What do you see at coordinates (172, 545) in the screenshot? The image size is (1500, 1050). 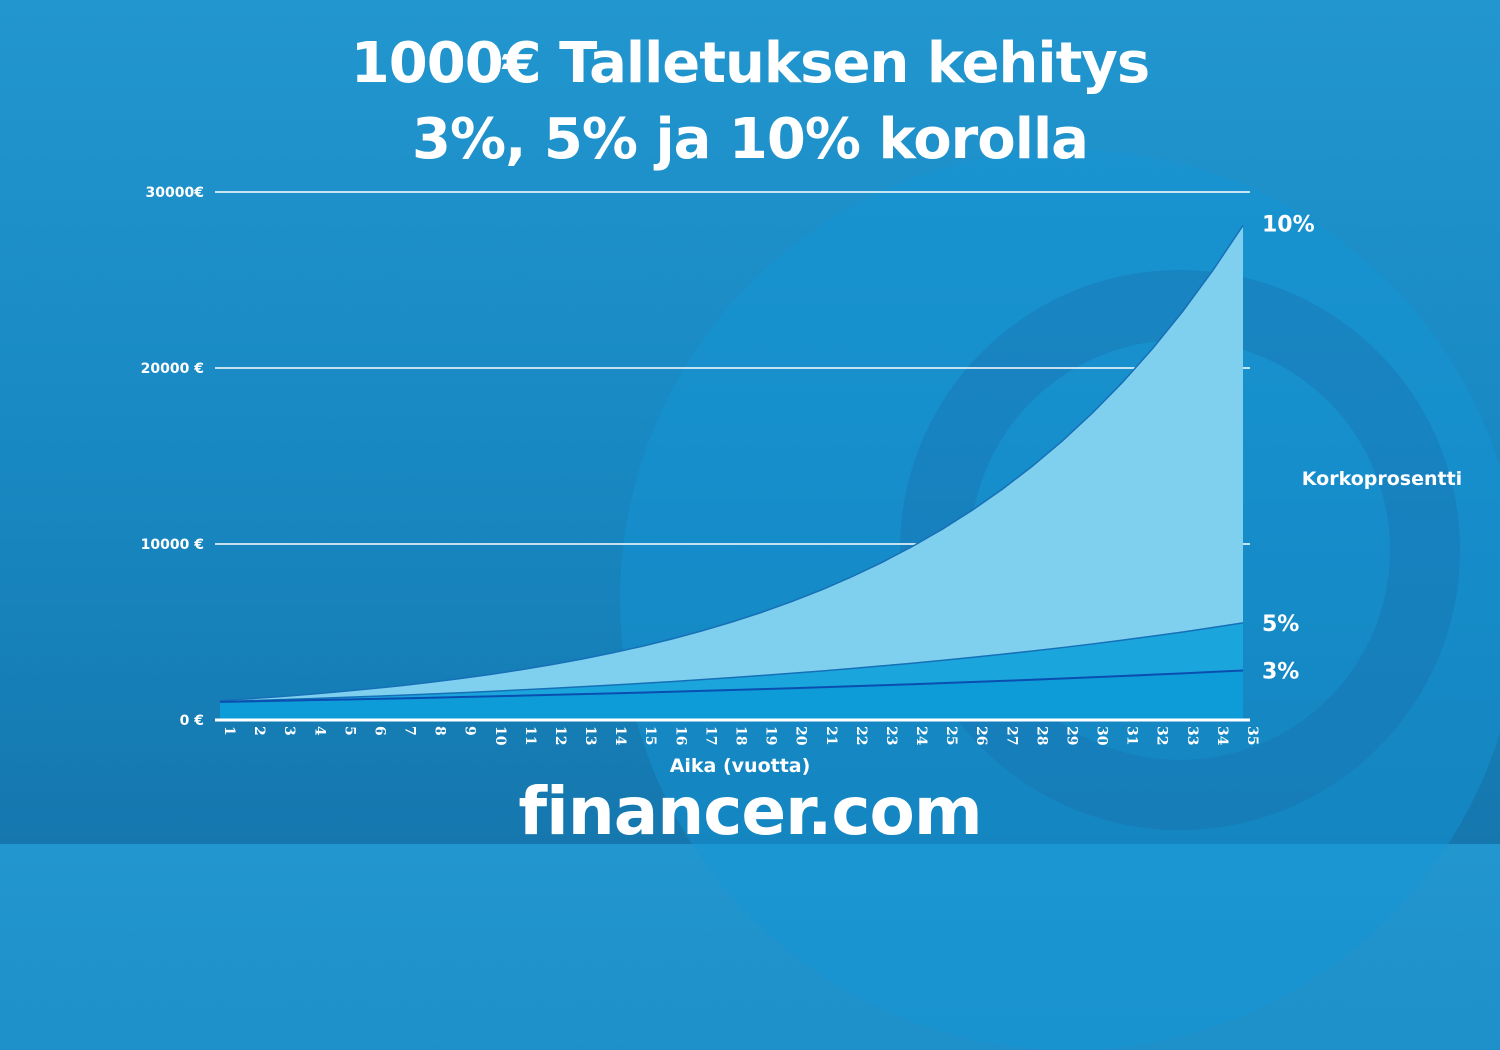 I see `y-tick-label: 10000 €` at bounding box center [172, 545].